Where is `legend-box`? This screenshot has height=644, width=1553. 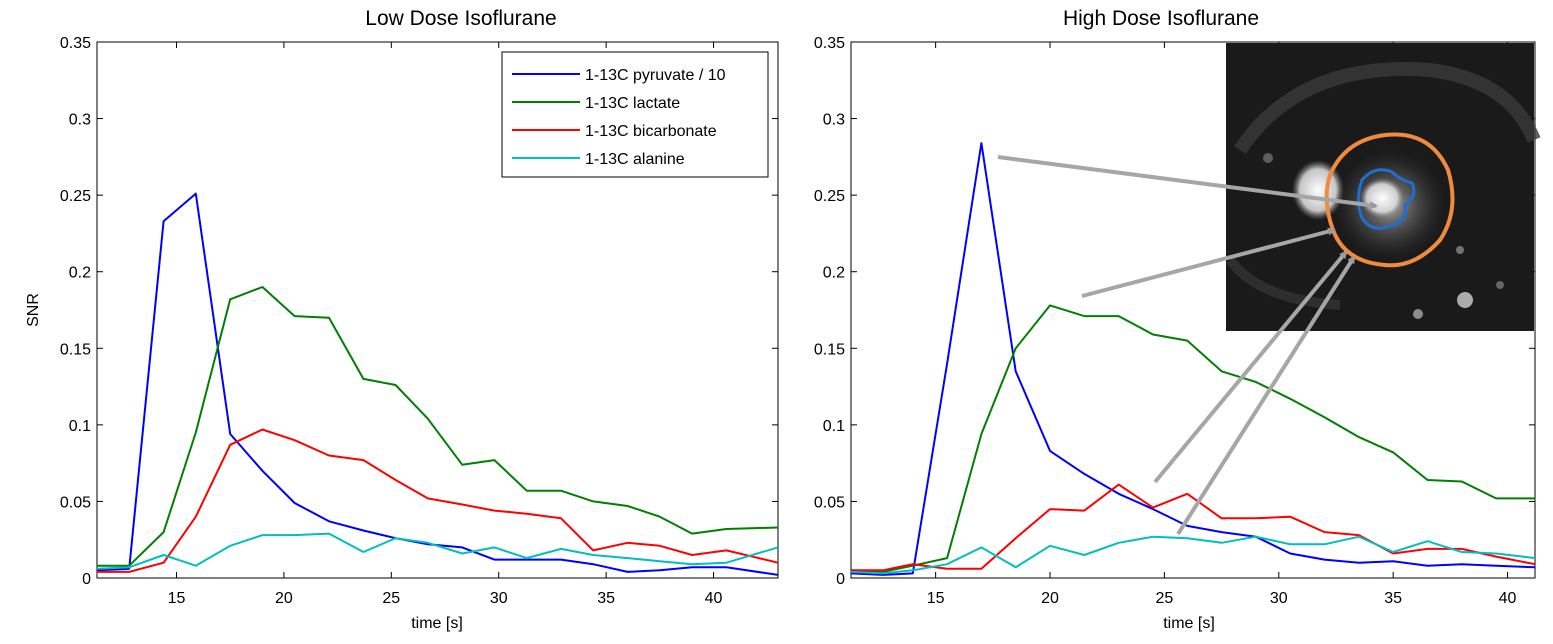 legend-box is located at coordinates (635, 114).